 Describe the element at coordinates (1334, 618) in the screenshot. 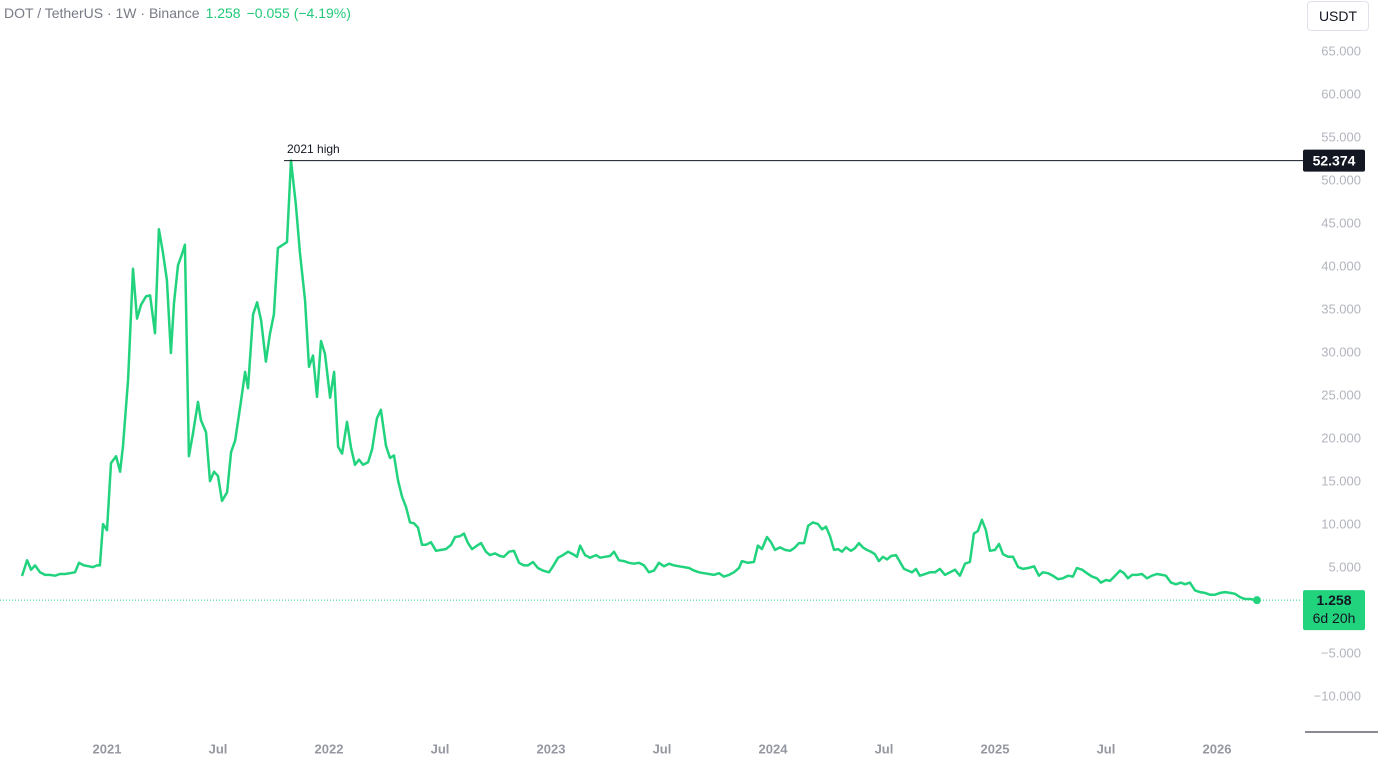

I see `countdown-label: 6d 20h` at that location.